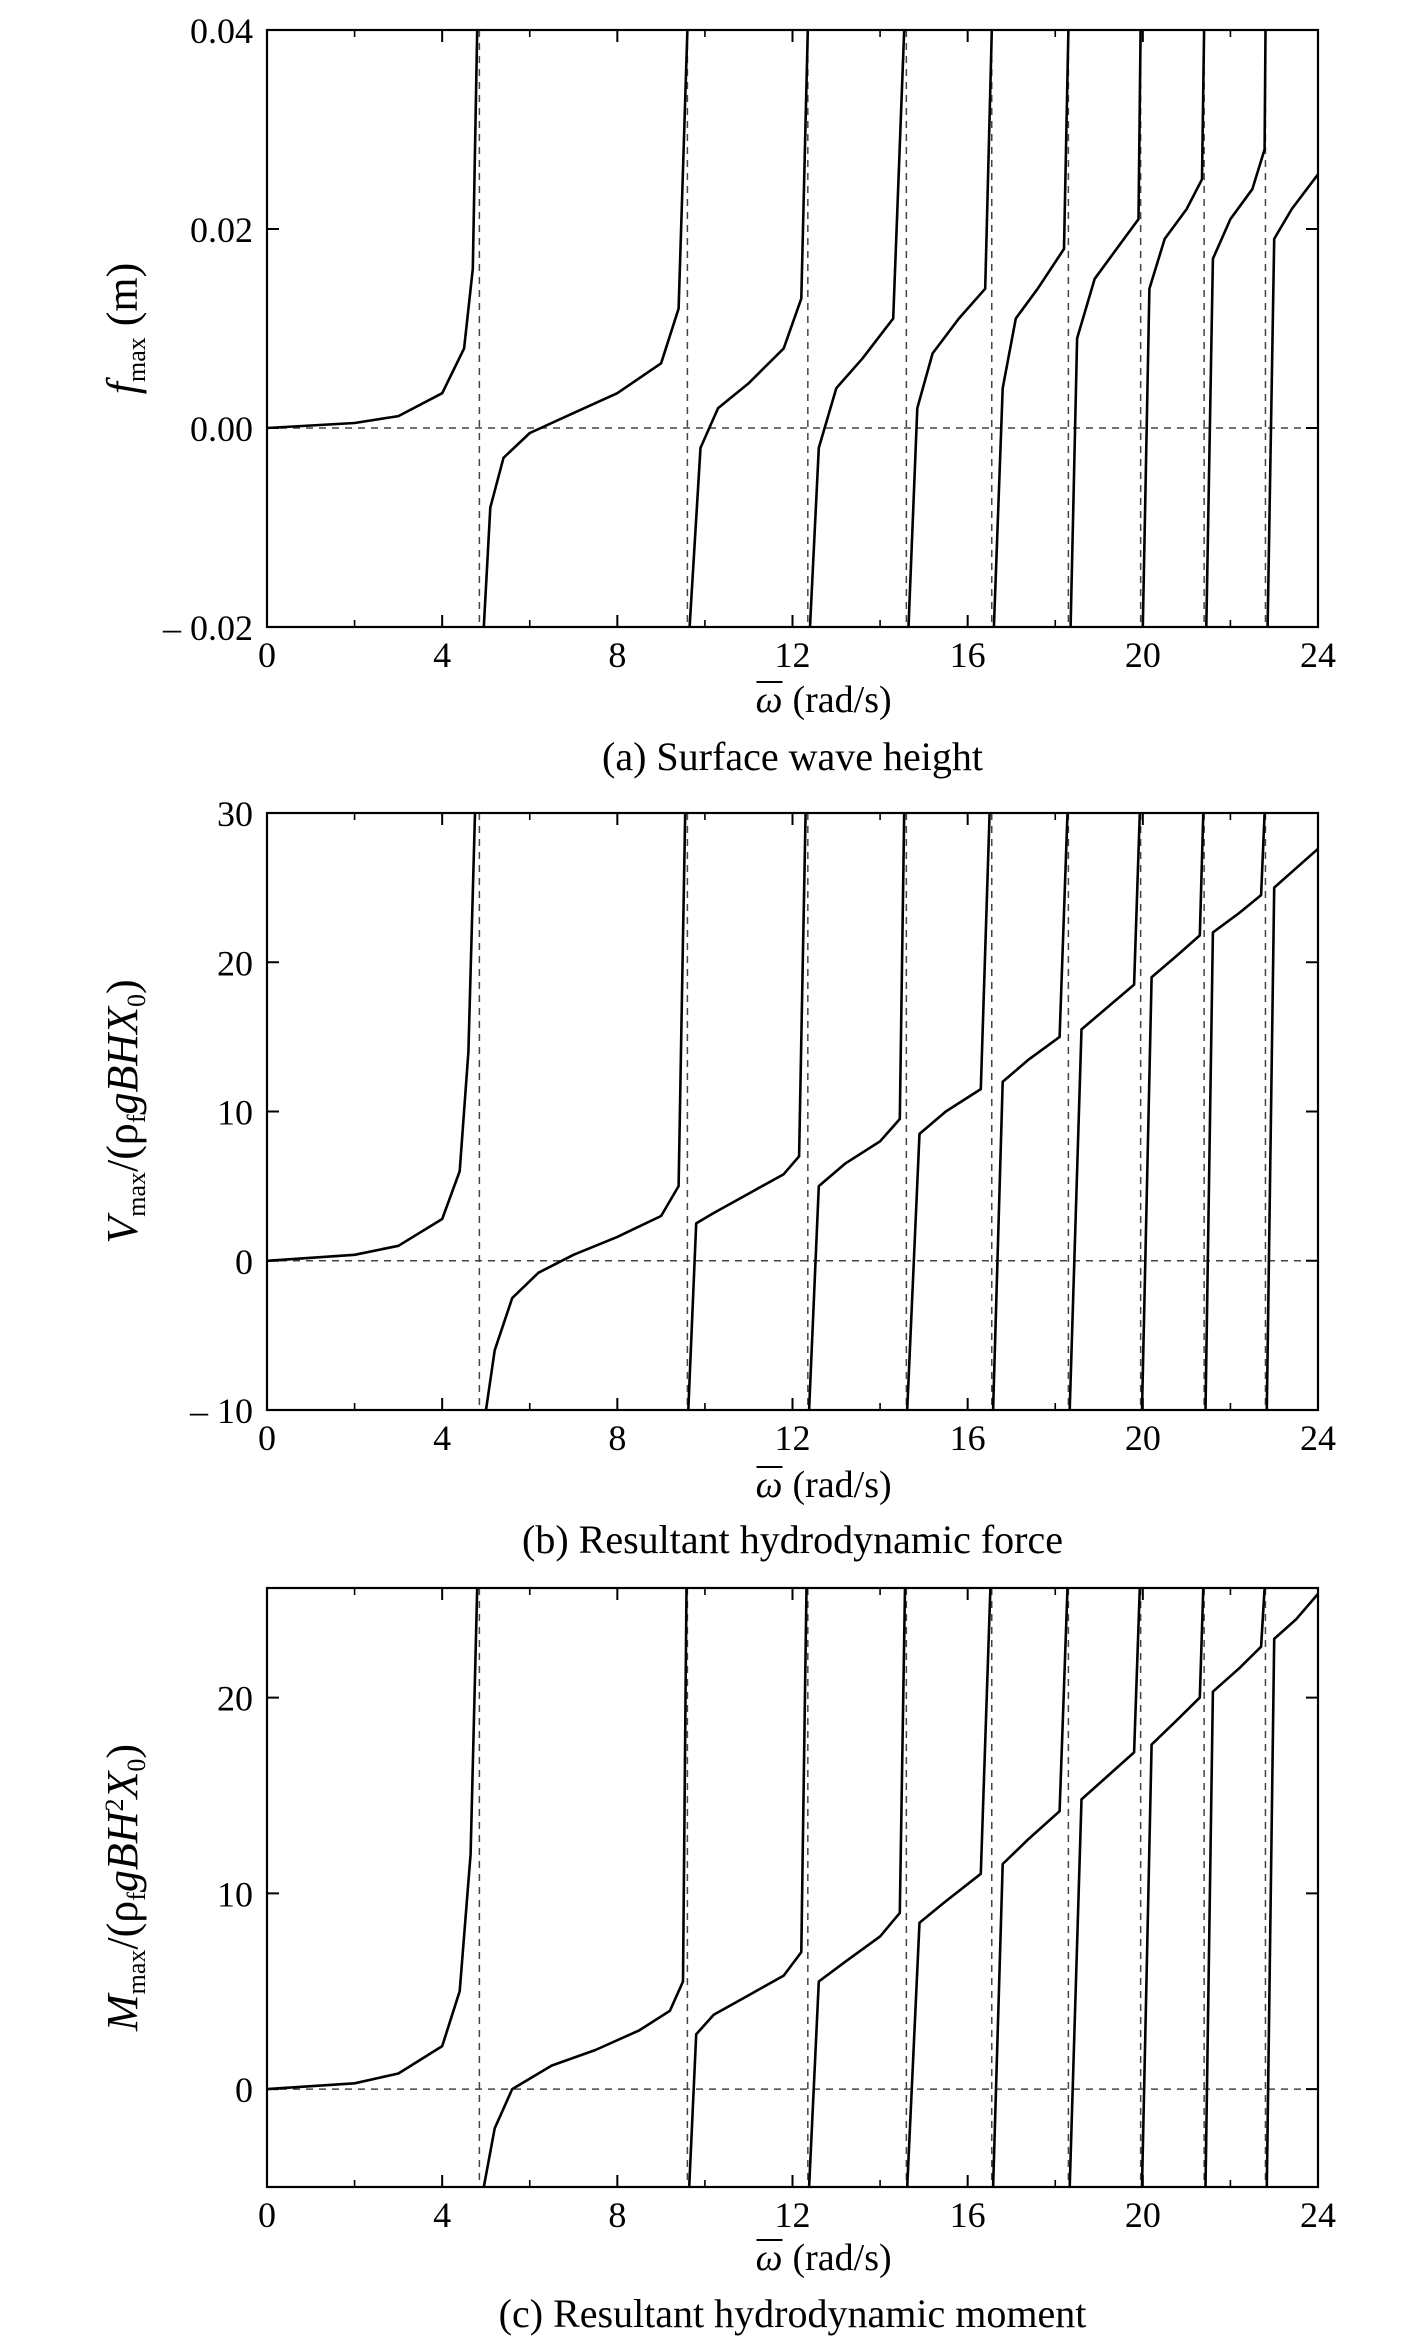 This screenshot has height=2338, width=1418. Describe the element at coordinates (124, 329) in the screenshot. I see `y-axis-label: fmax (m)` at that location.